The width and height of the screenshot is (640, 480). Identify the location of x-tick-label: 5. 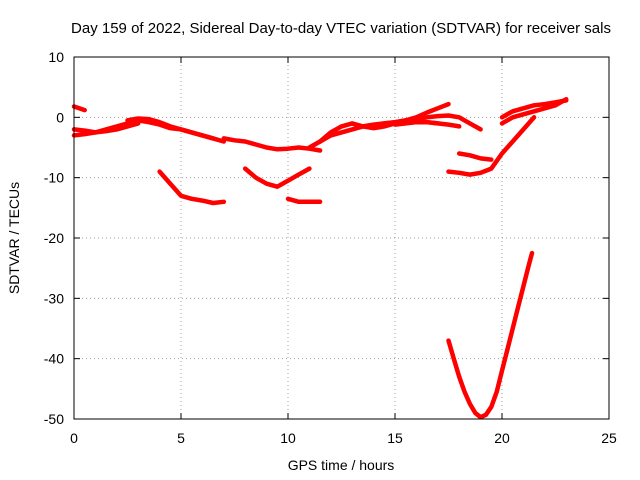
(181, 438).